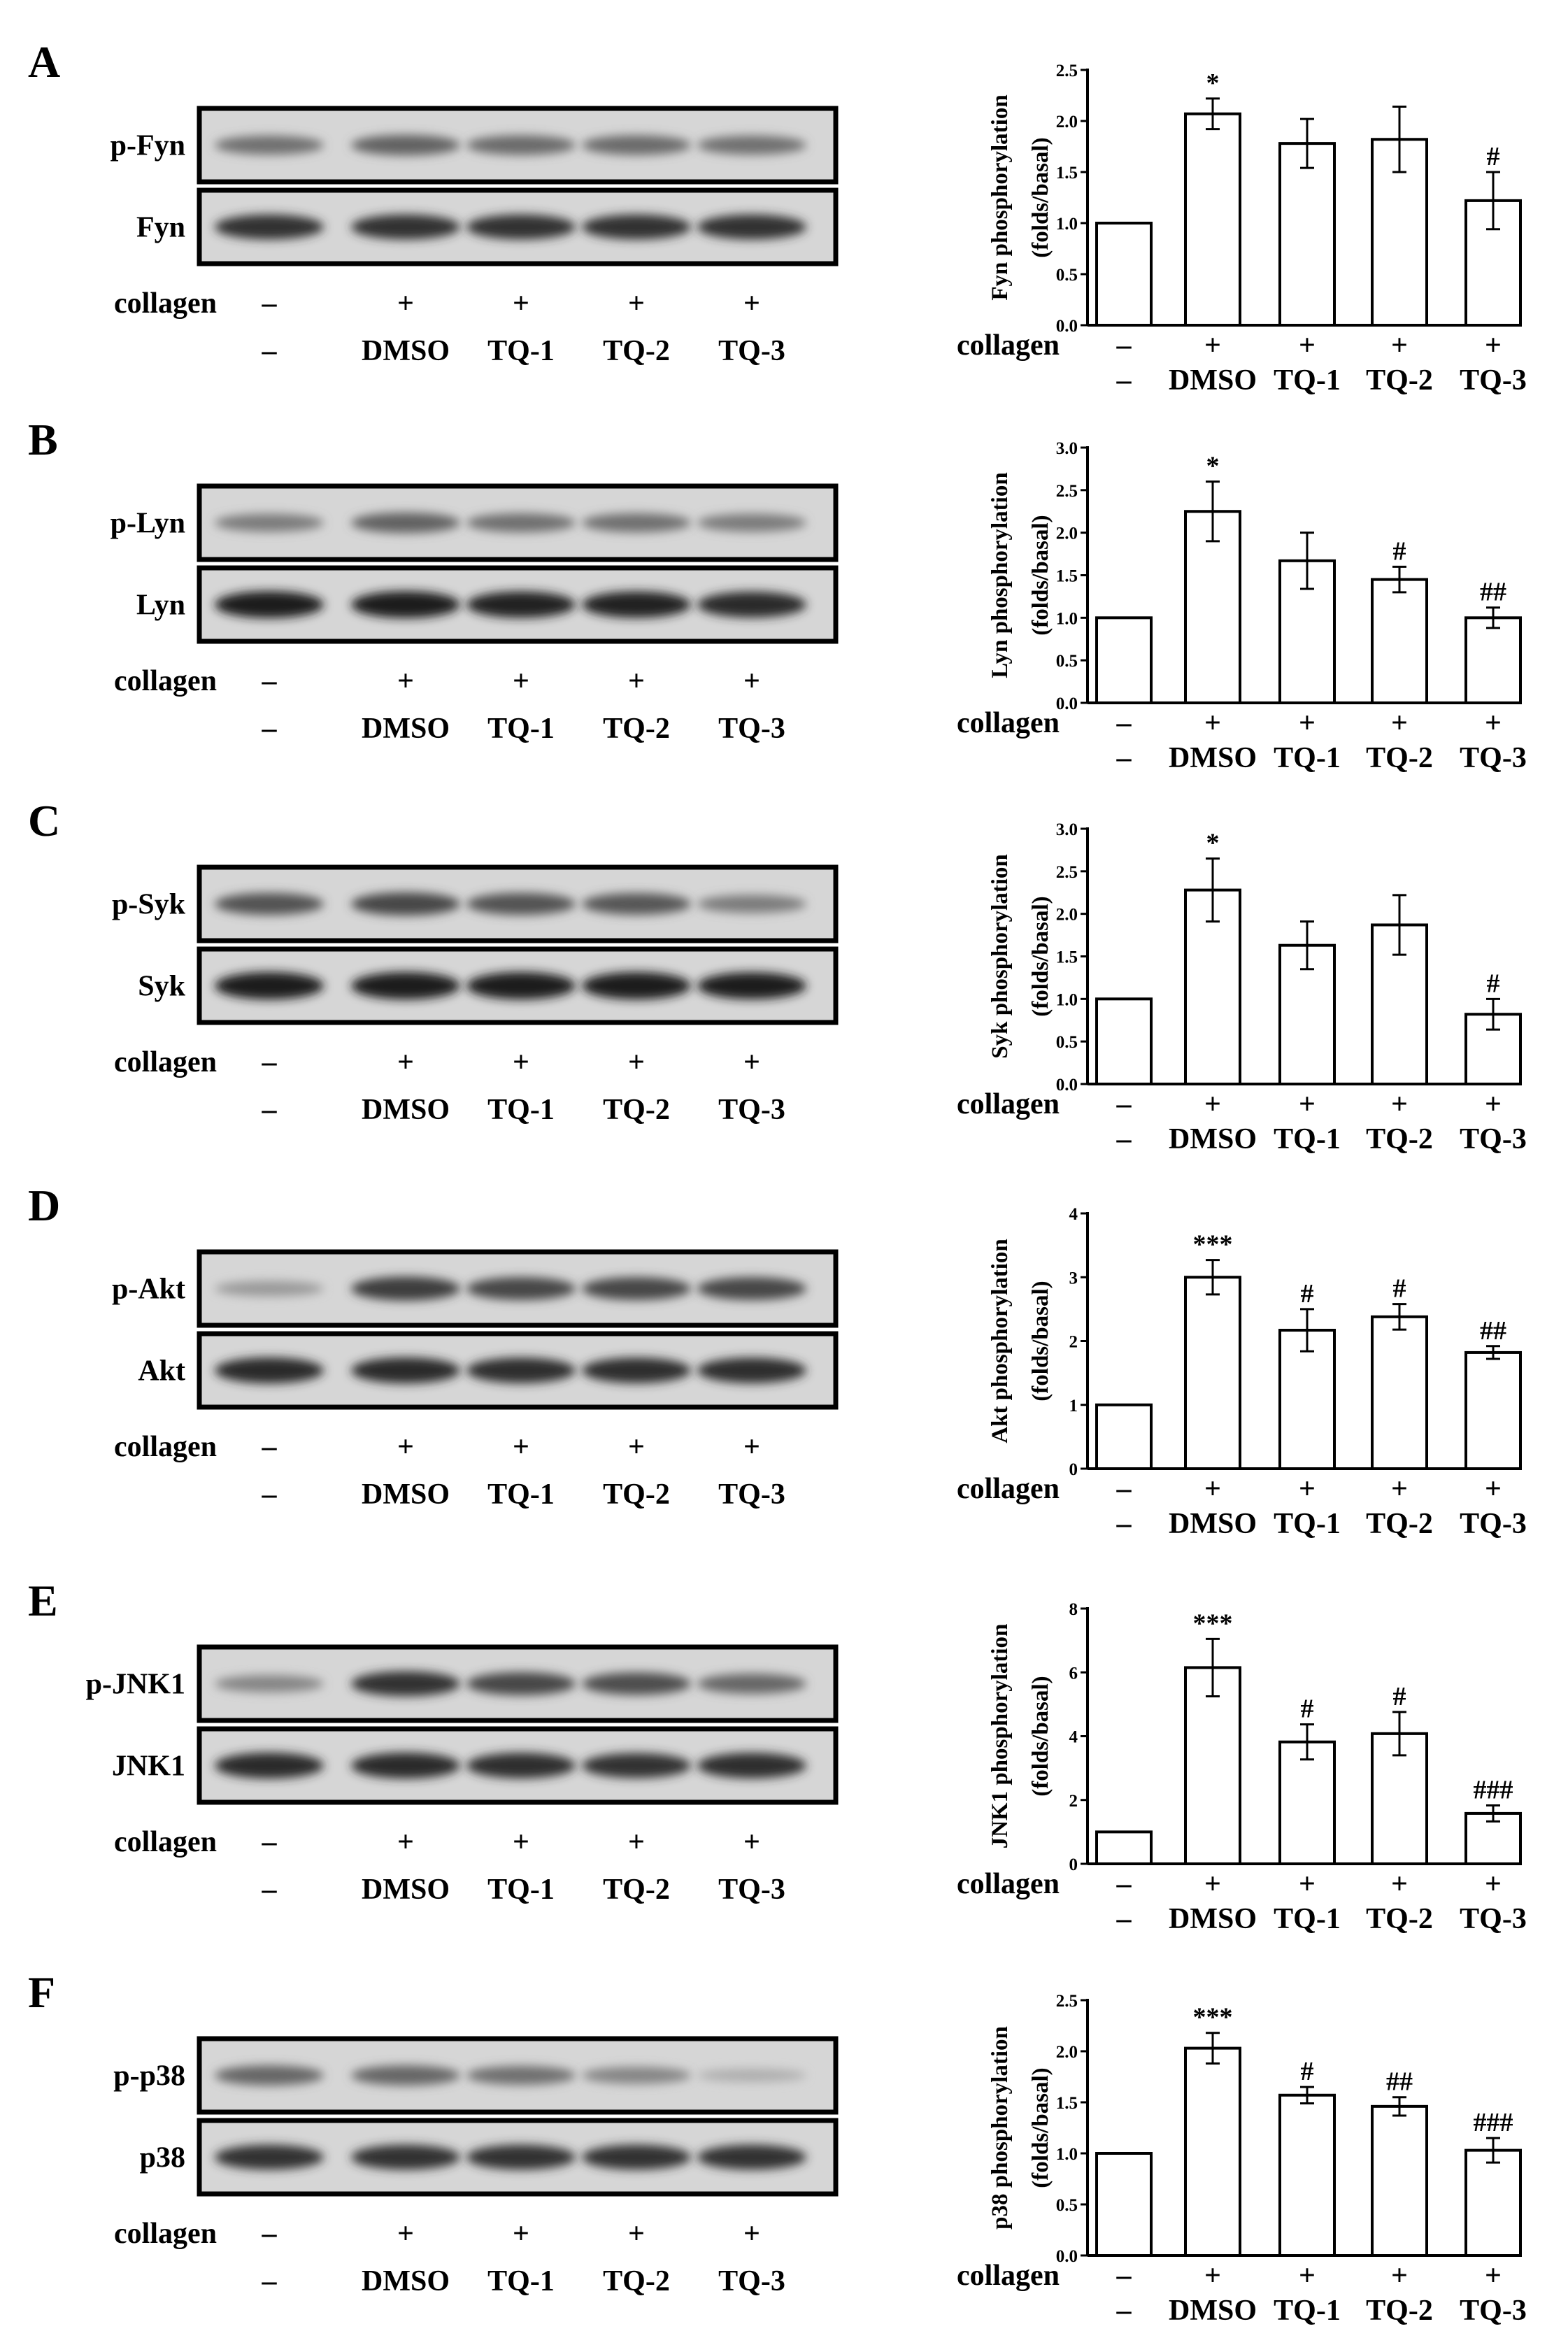  Describe the element at coordinates (148, 524) in the screenshot. I see `phospho-blot-label: p-Lyn` at that location.